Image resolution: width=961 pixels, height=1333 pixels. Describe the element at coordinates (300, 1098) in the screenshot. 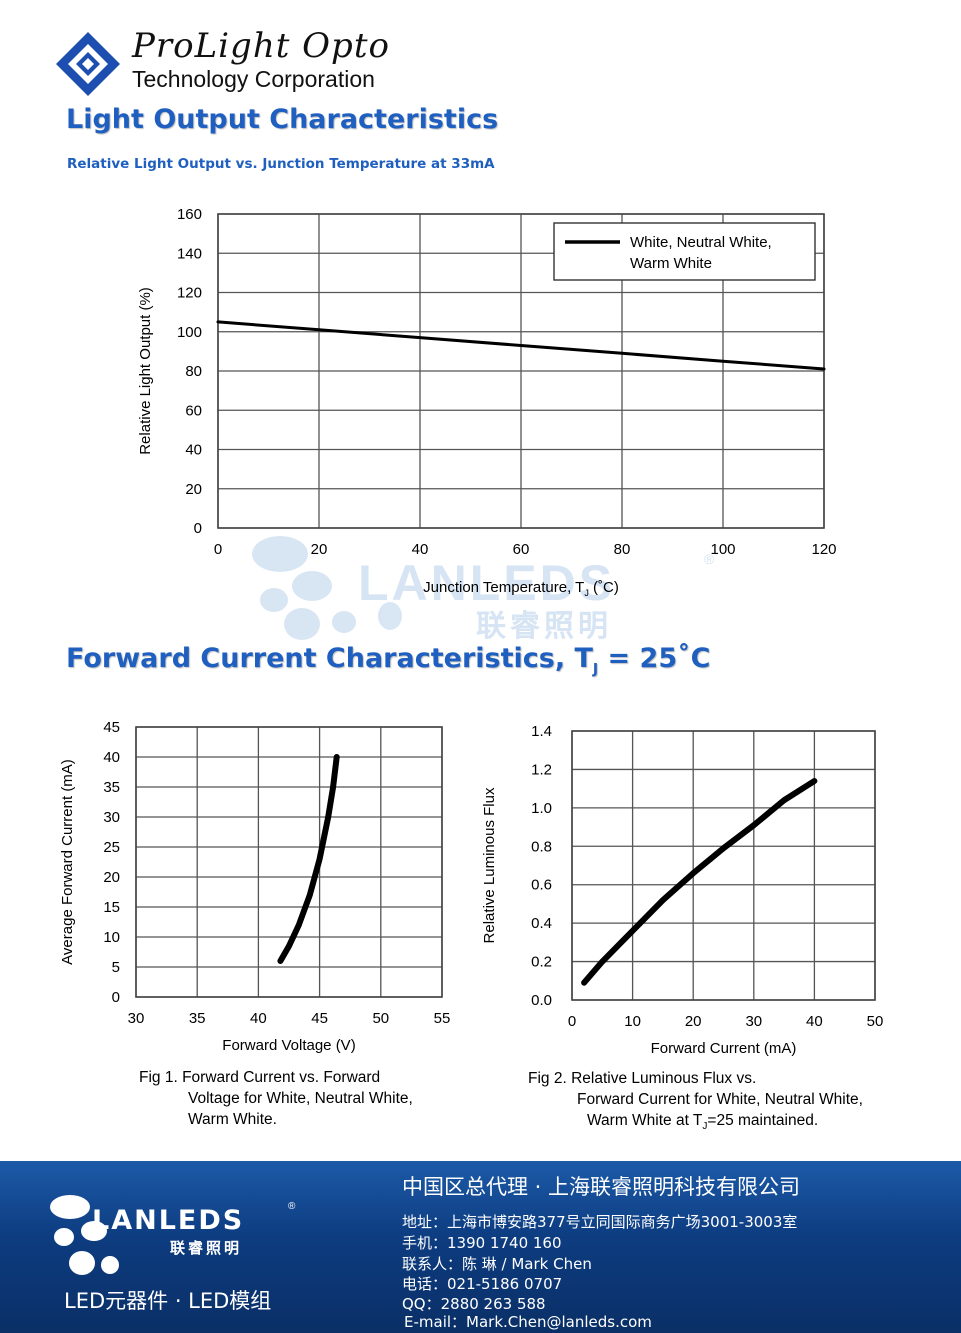

I see `fig1-caption-line2: Voltage for White, Neutral White,` at that location.